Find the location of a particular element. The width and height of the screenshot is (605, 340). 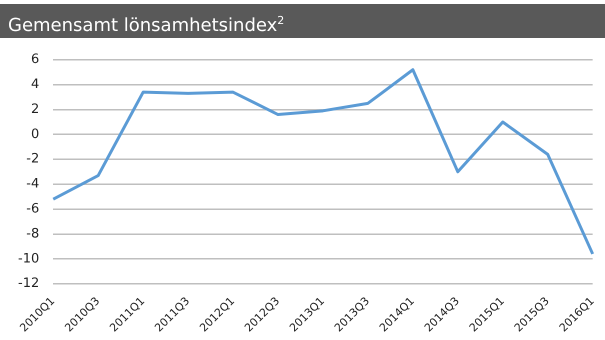

y-tick-label: 4 is located at coordinates (35, 84).